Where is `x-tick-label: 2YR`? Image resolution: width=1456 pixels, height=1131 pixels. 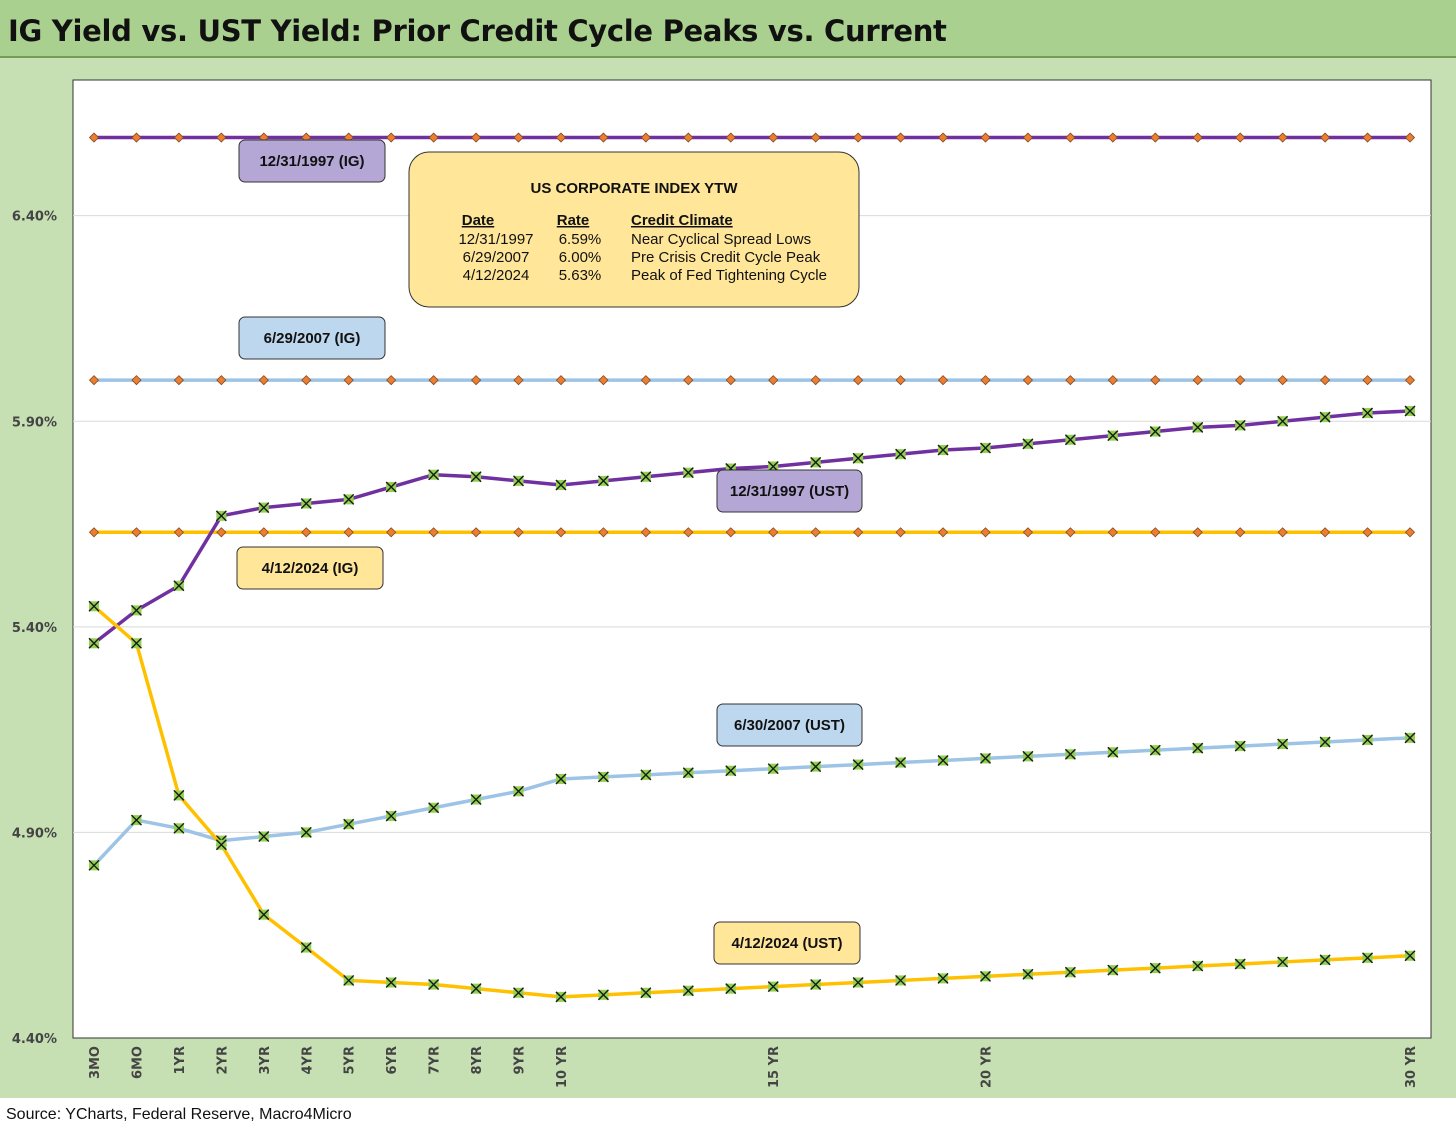
x-tick-label: 2YR is located at coordinates (222, 1060).